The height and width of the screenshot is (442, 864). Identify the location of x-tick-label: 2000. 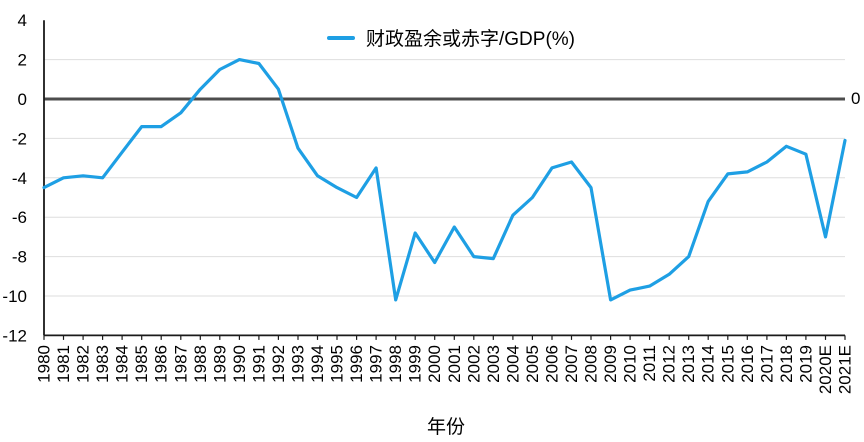
(434, 364).